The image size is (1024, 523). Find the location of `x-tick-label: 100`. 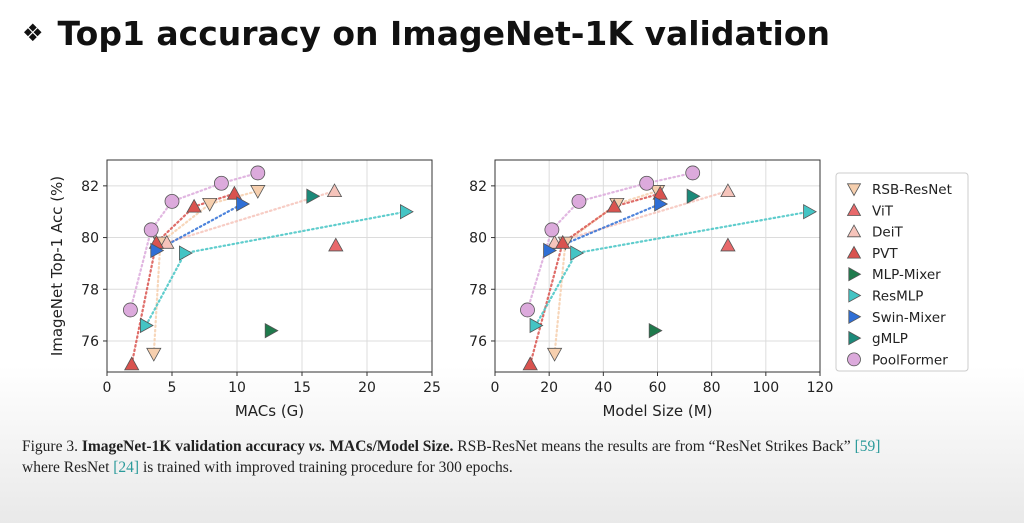

x-tick-label: 100 is located at coordinates (765, 388).